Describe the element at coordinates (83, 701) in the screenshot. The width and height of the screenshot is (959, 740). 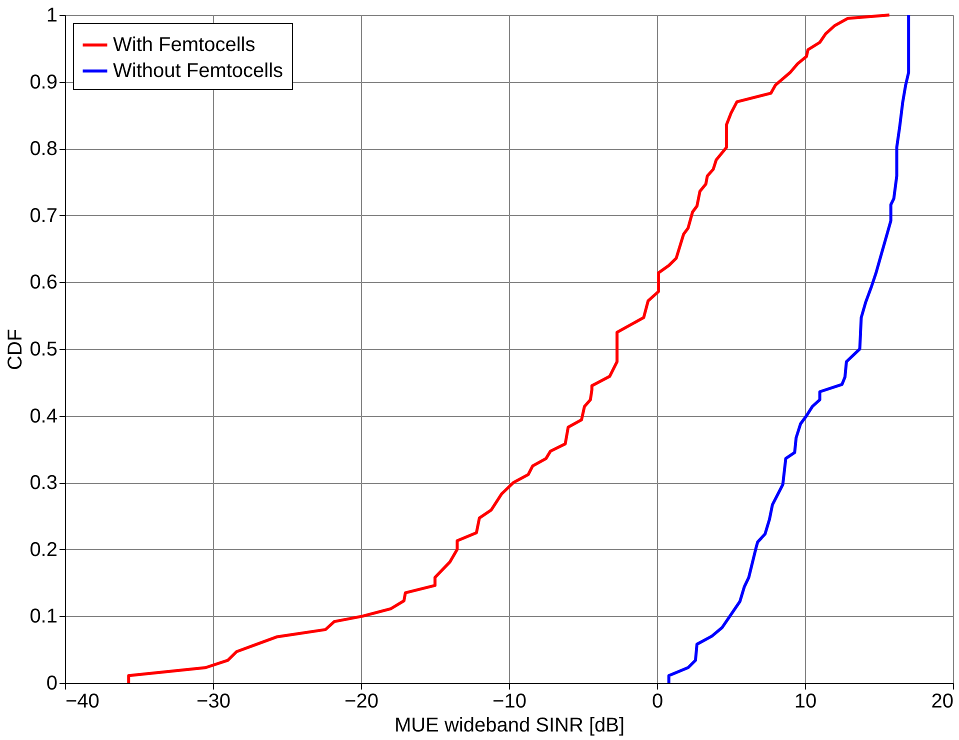
I see `x-tick-label: −40` at that location.